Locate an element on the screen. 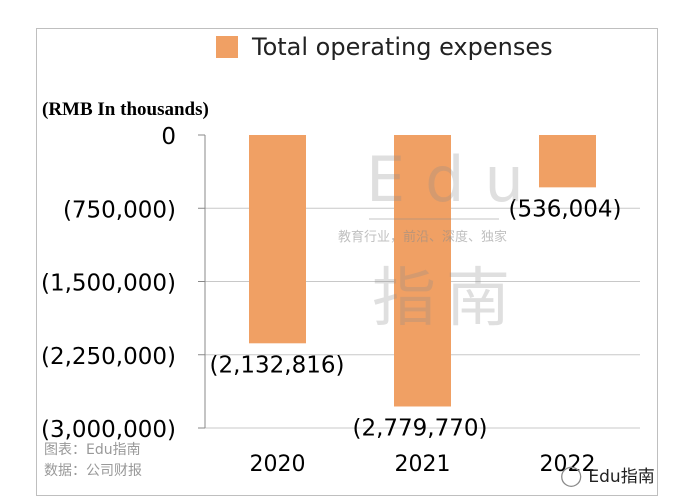 The width and height of the screenshot is (686, 504). data-label-2020: (2,132,816) is located at coordinates (276, 365).